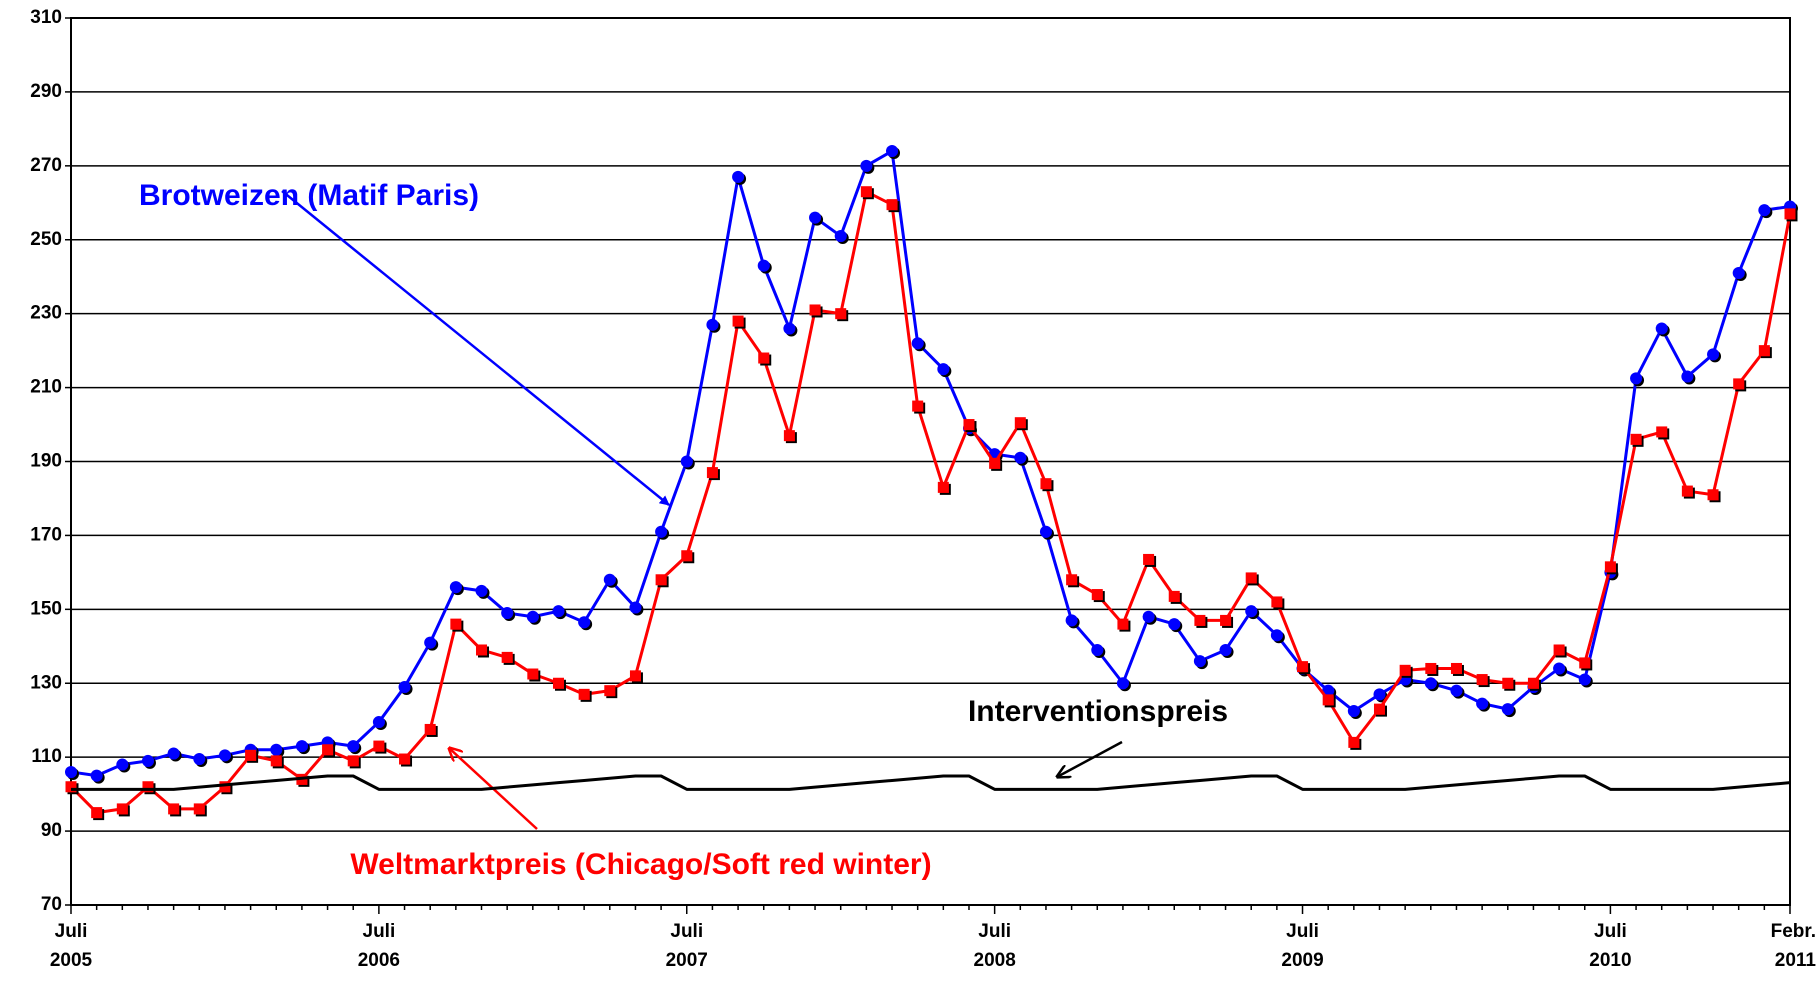  Describe the element at coordinates (1610, 946) in the screenshot. I see `x-tick-label: Juli 2010` at that location.